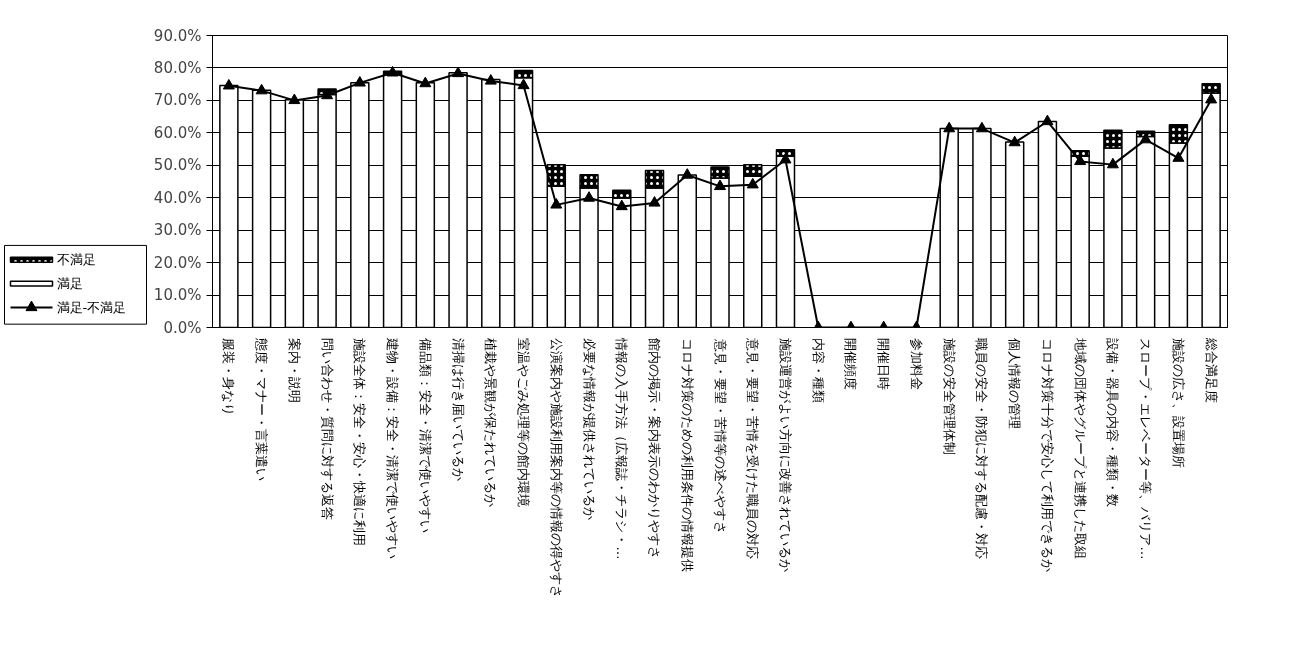 The width and height of the screenshot is (1293, 660). Describe the element at coordinates (1178, 403) in the screenshot. I see `x-tick-label: 施設の広さ、設置場所` at that location.